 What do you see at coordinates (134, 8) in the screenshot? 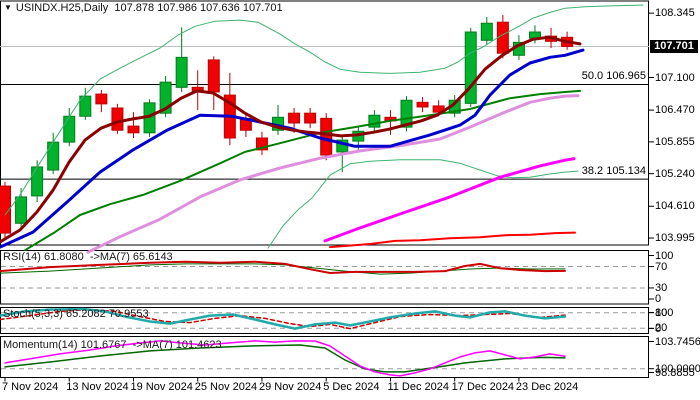
I see `open-value: 107.878` at bounding box center [134, 8].